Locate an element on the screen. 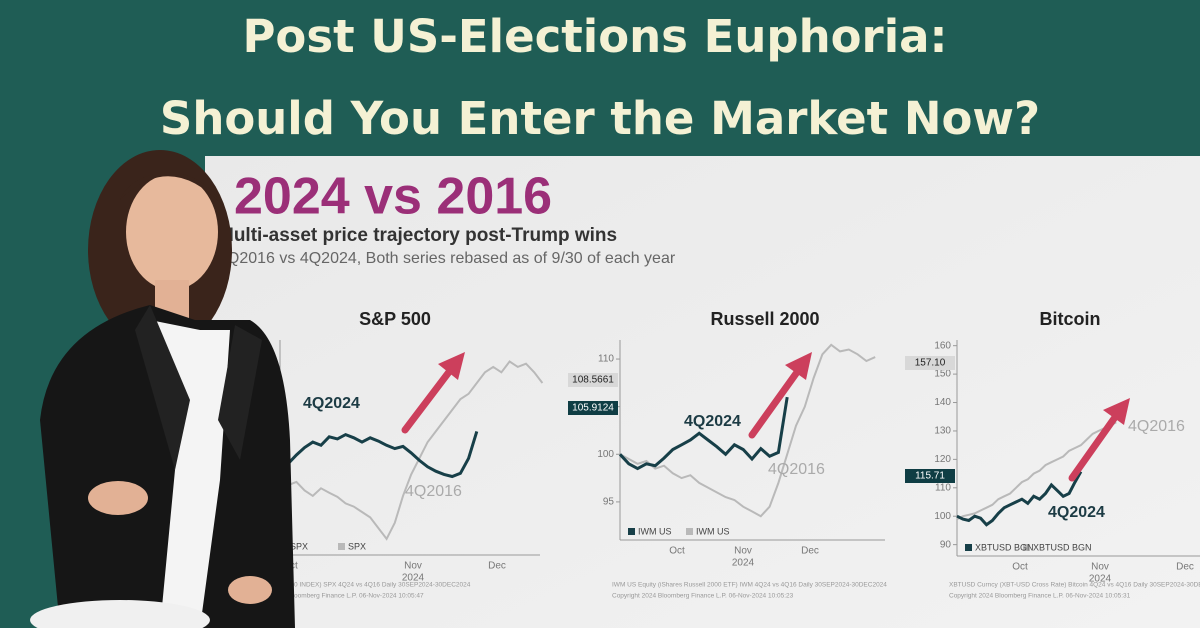 Image resolution: width=1200 pixels, height=628 pixels. y-tick-label: 160 is located at coordinates (942, 345).